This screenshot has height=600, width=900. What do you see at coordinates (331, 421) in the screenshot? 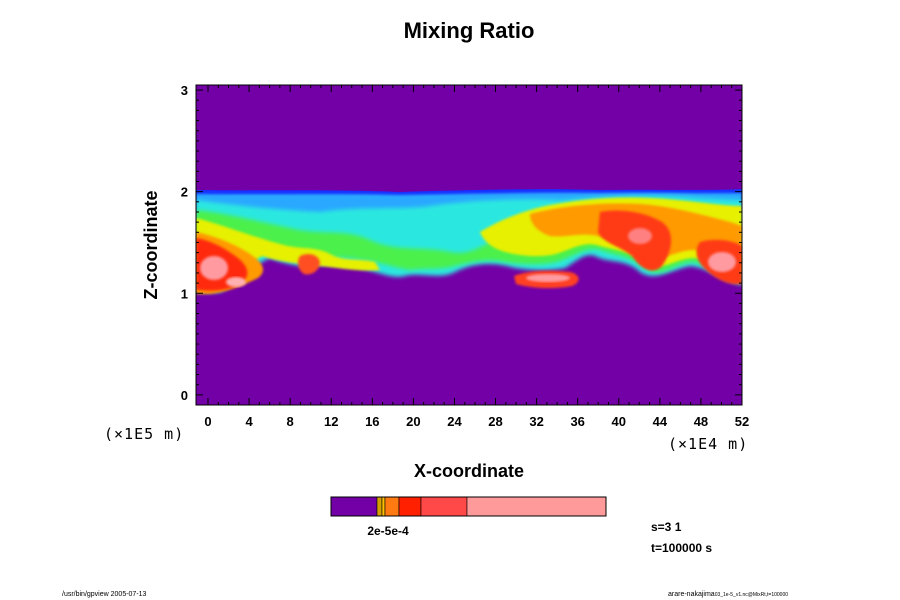
I see `x-tick-label: 12` at bounding box center [331, 421].